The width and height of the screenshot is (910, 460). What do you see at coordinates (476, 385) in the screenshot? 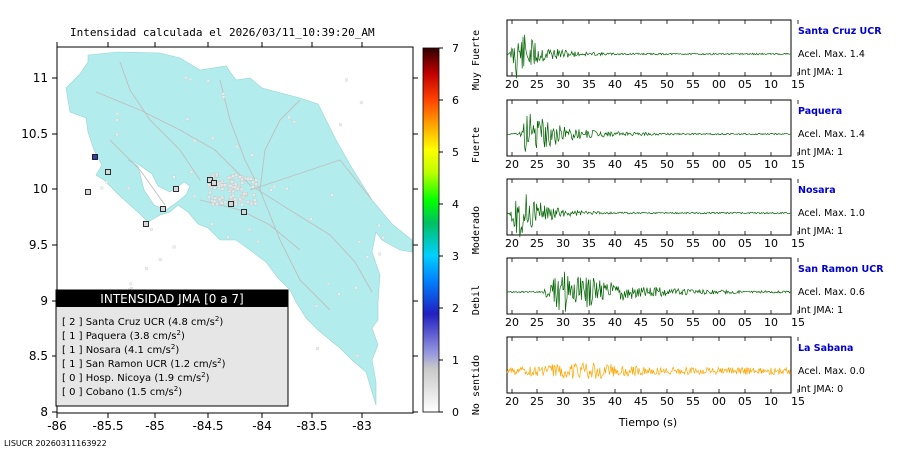
I see `colorbar-label: No sentido` at bounding box center [476, 385].